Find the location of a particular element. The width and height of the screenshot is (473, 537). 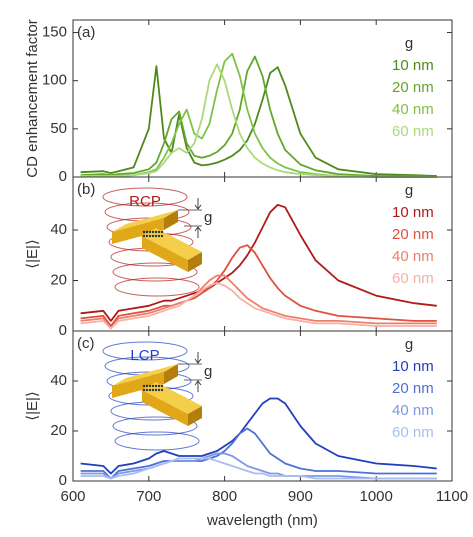

x-tick-label: 800 is located at coordinates (224, 496).